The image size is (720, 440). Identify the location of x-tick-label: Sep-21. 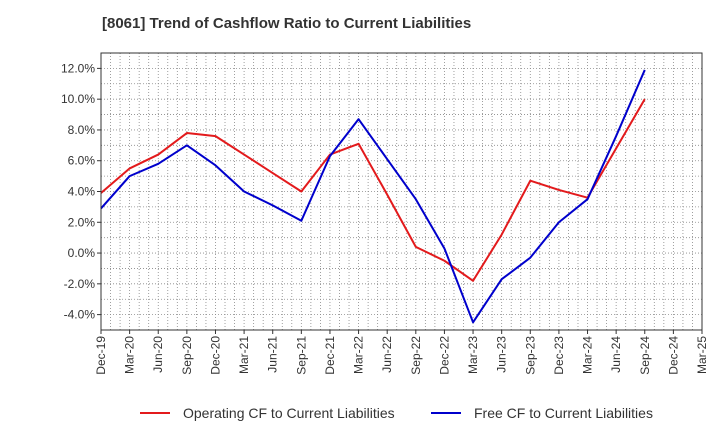
(301, 355).